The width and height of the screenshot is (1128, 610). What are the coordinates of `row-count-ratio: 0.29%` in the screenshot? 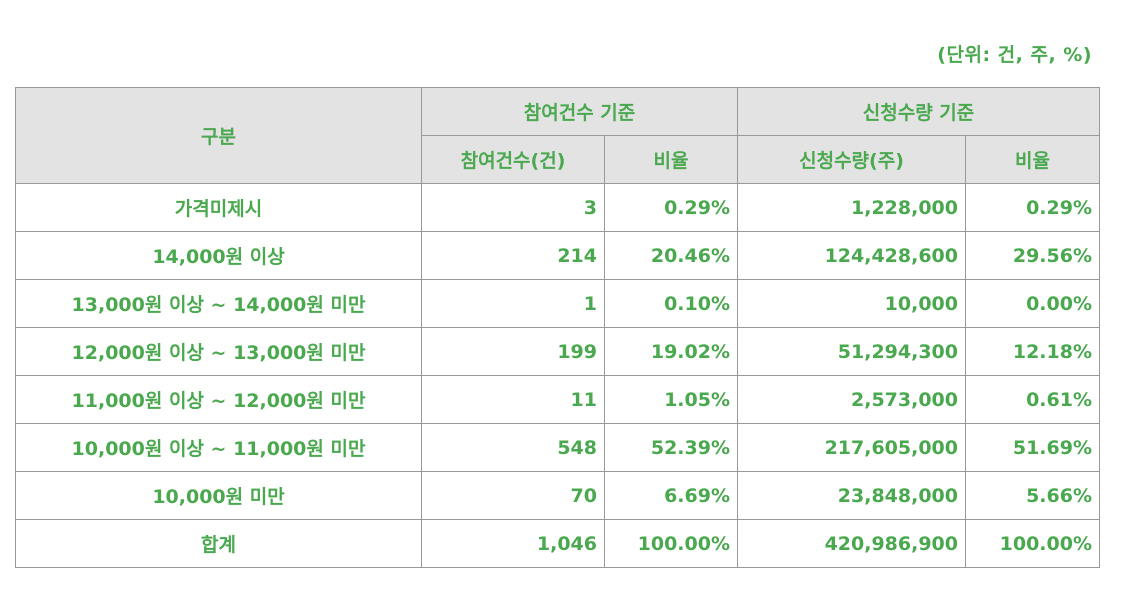 It's located at (671, 207).